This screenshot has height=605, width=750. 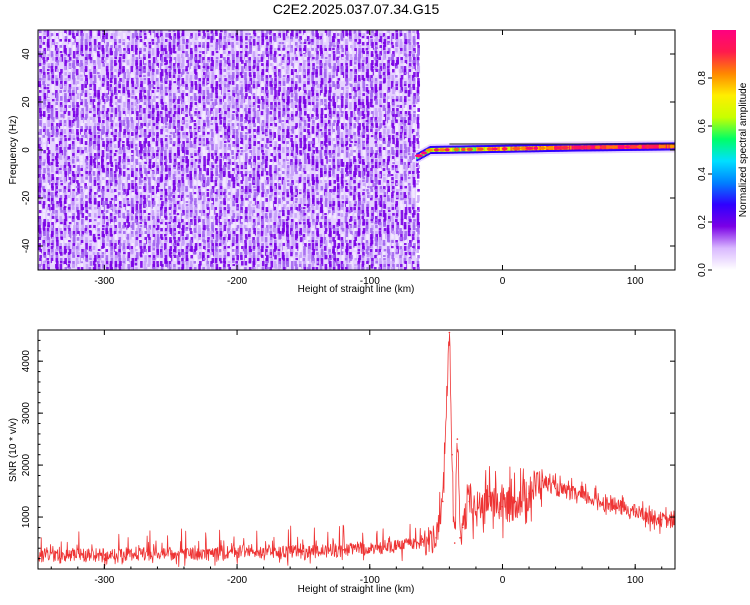 What do you see at coordinates (13, 450) in the screenshot?
I see `snr-y-label: SNR (10 * v/v)` at bounding box center [13, 450].